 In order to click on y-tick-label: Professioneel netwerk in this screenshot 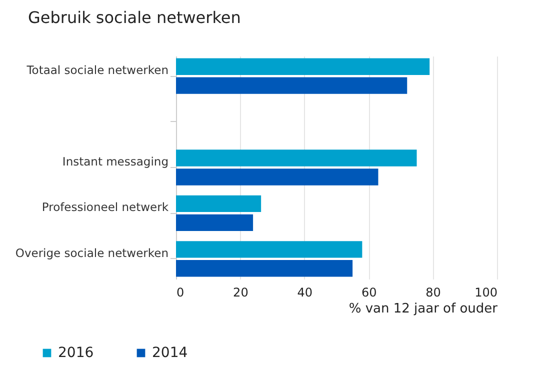, I will do `click(105, 207)`.